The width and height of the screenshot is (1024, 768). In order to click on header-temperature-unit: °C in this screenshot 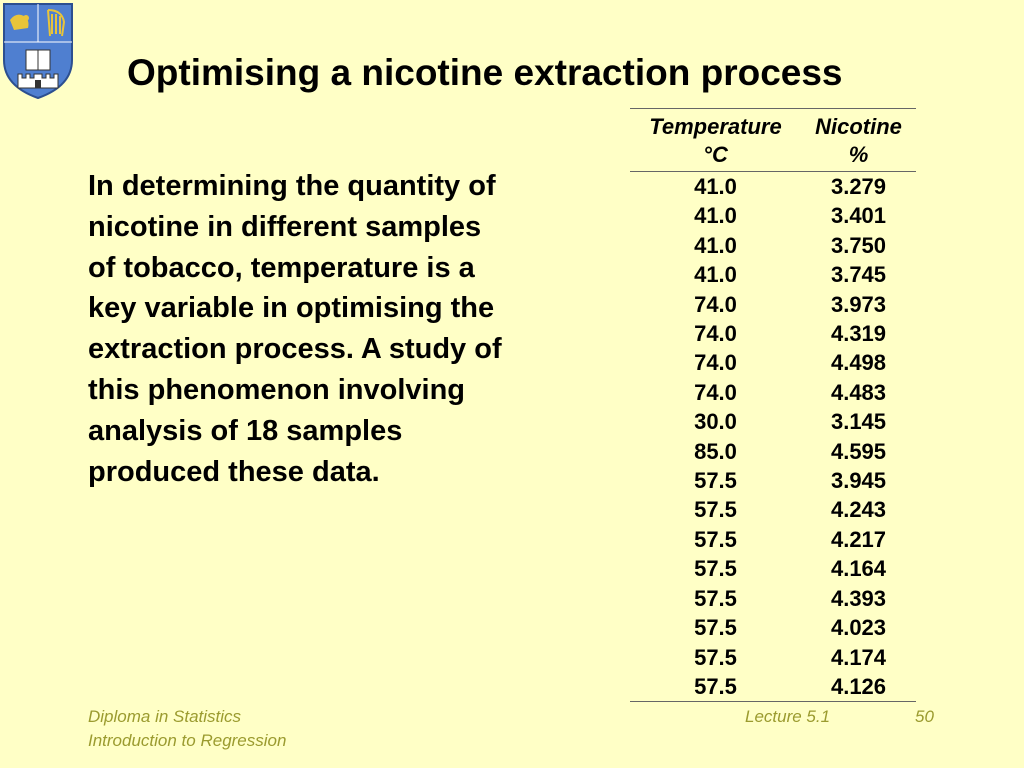, I will do `click(715, 154)`.